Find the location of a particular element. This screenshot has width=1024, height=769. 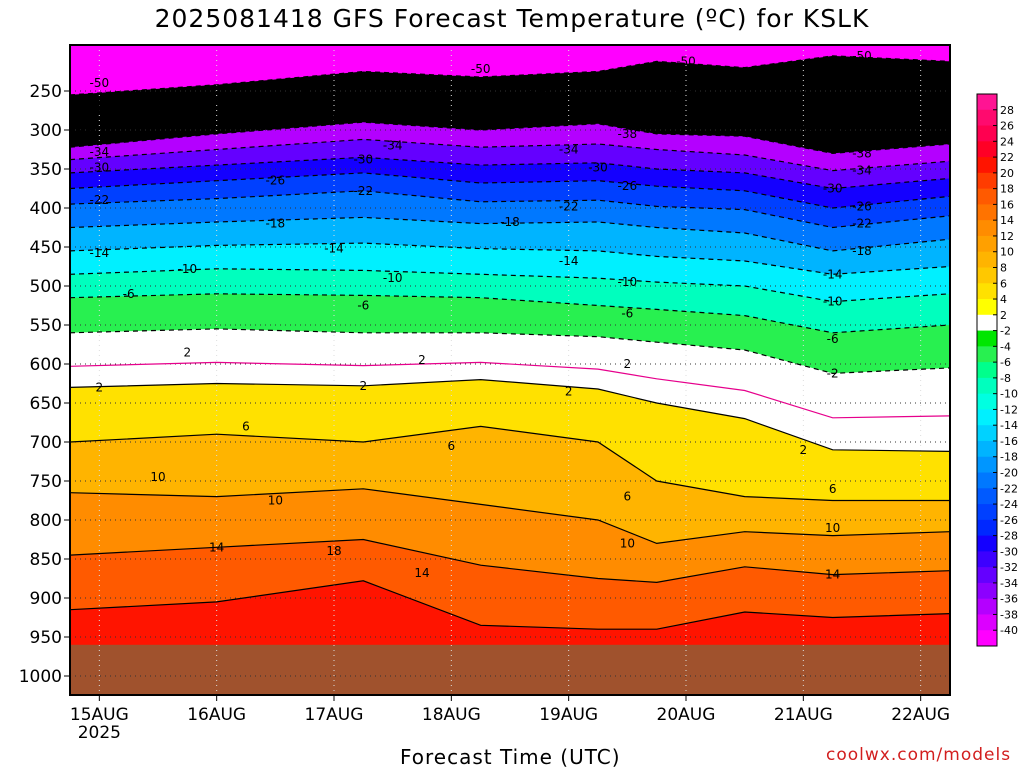

y-tick-label: 1000 is located at coordinates (40, 677).